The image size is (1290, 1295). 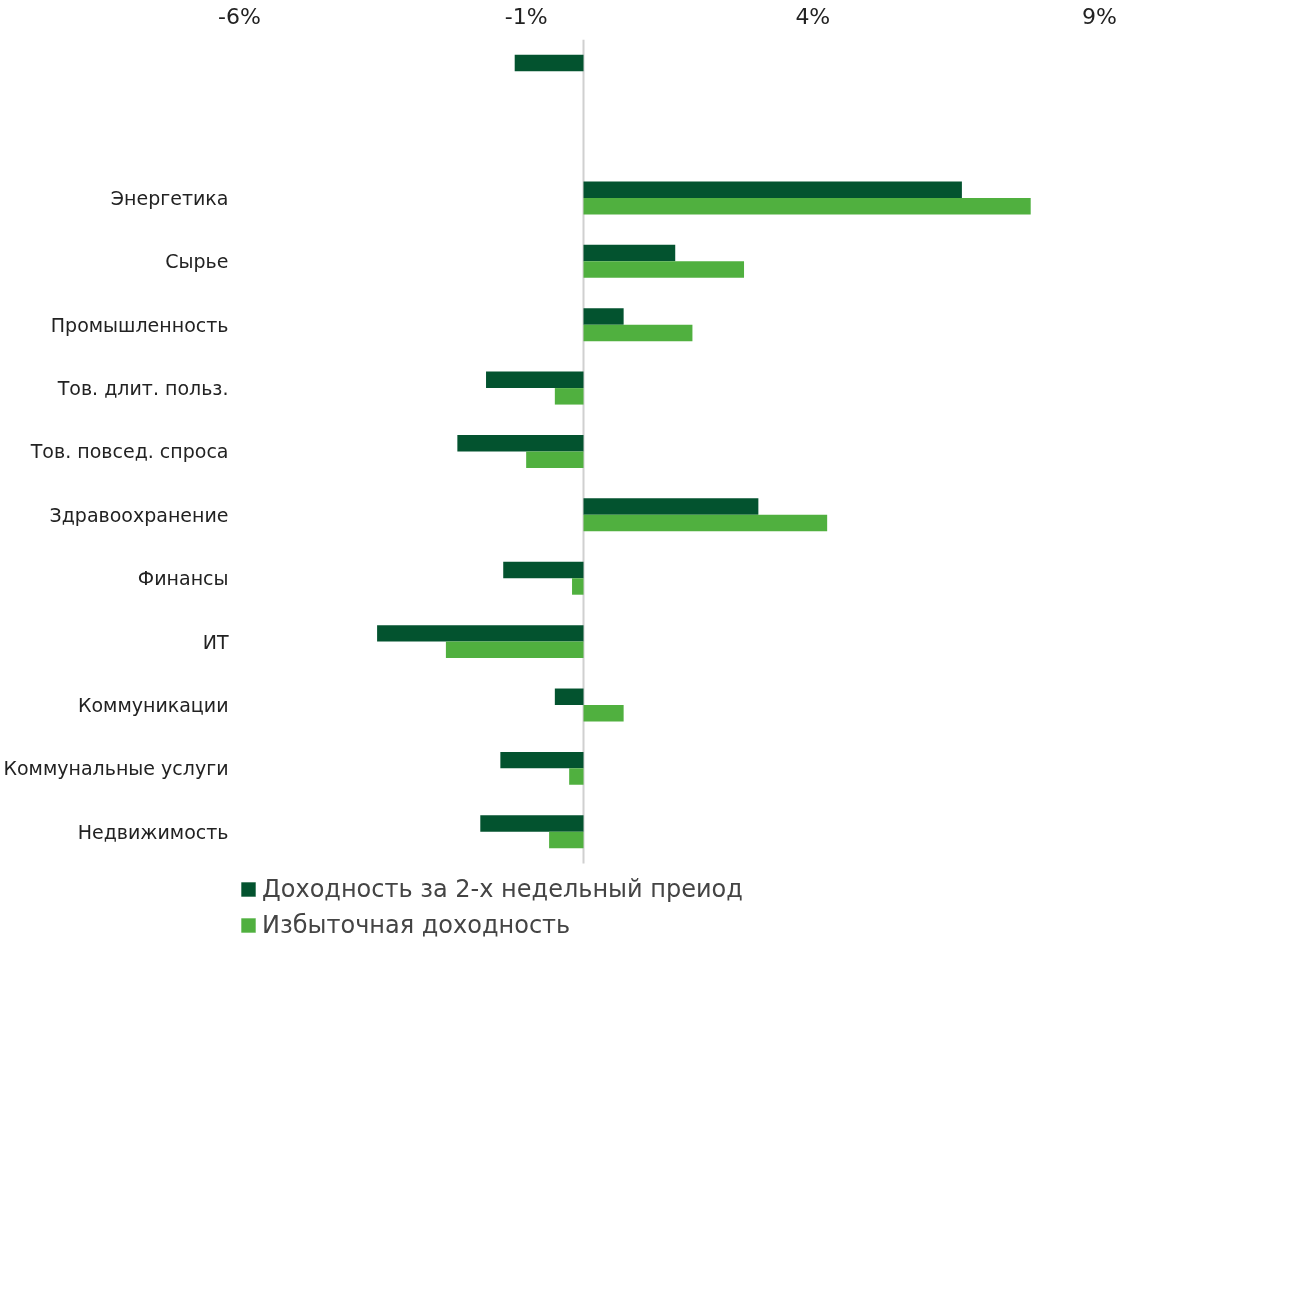 What do you see at coordinates (239, 16) in the screenshot?
I see `x-tick-label: -6%` at bounding box center [239, 16].